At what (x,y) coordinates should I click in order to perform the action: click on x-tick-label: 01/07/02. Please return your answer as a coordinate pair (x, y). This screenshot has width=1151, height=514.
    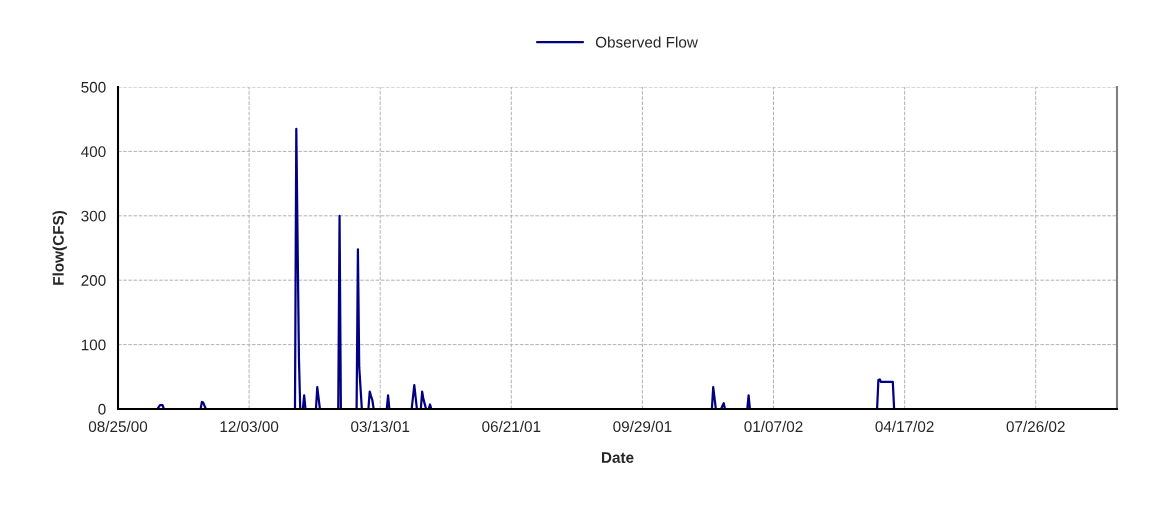
    Looking at the image, I should click on (773, 426).